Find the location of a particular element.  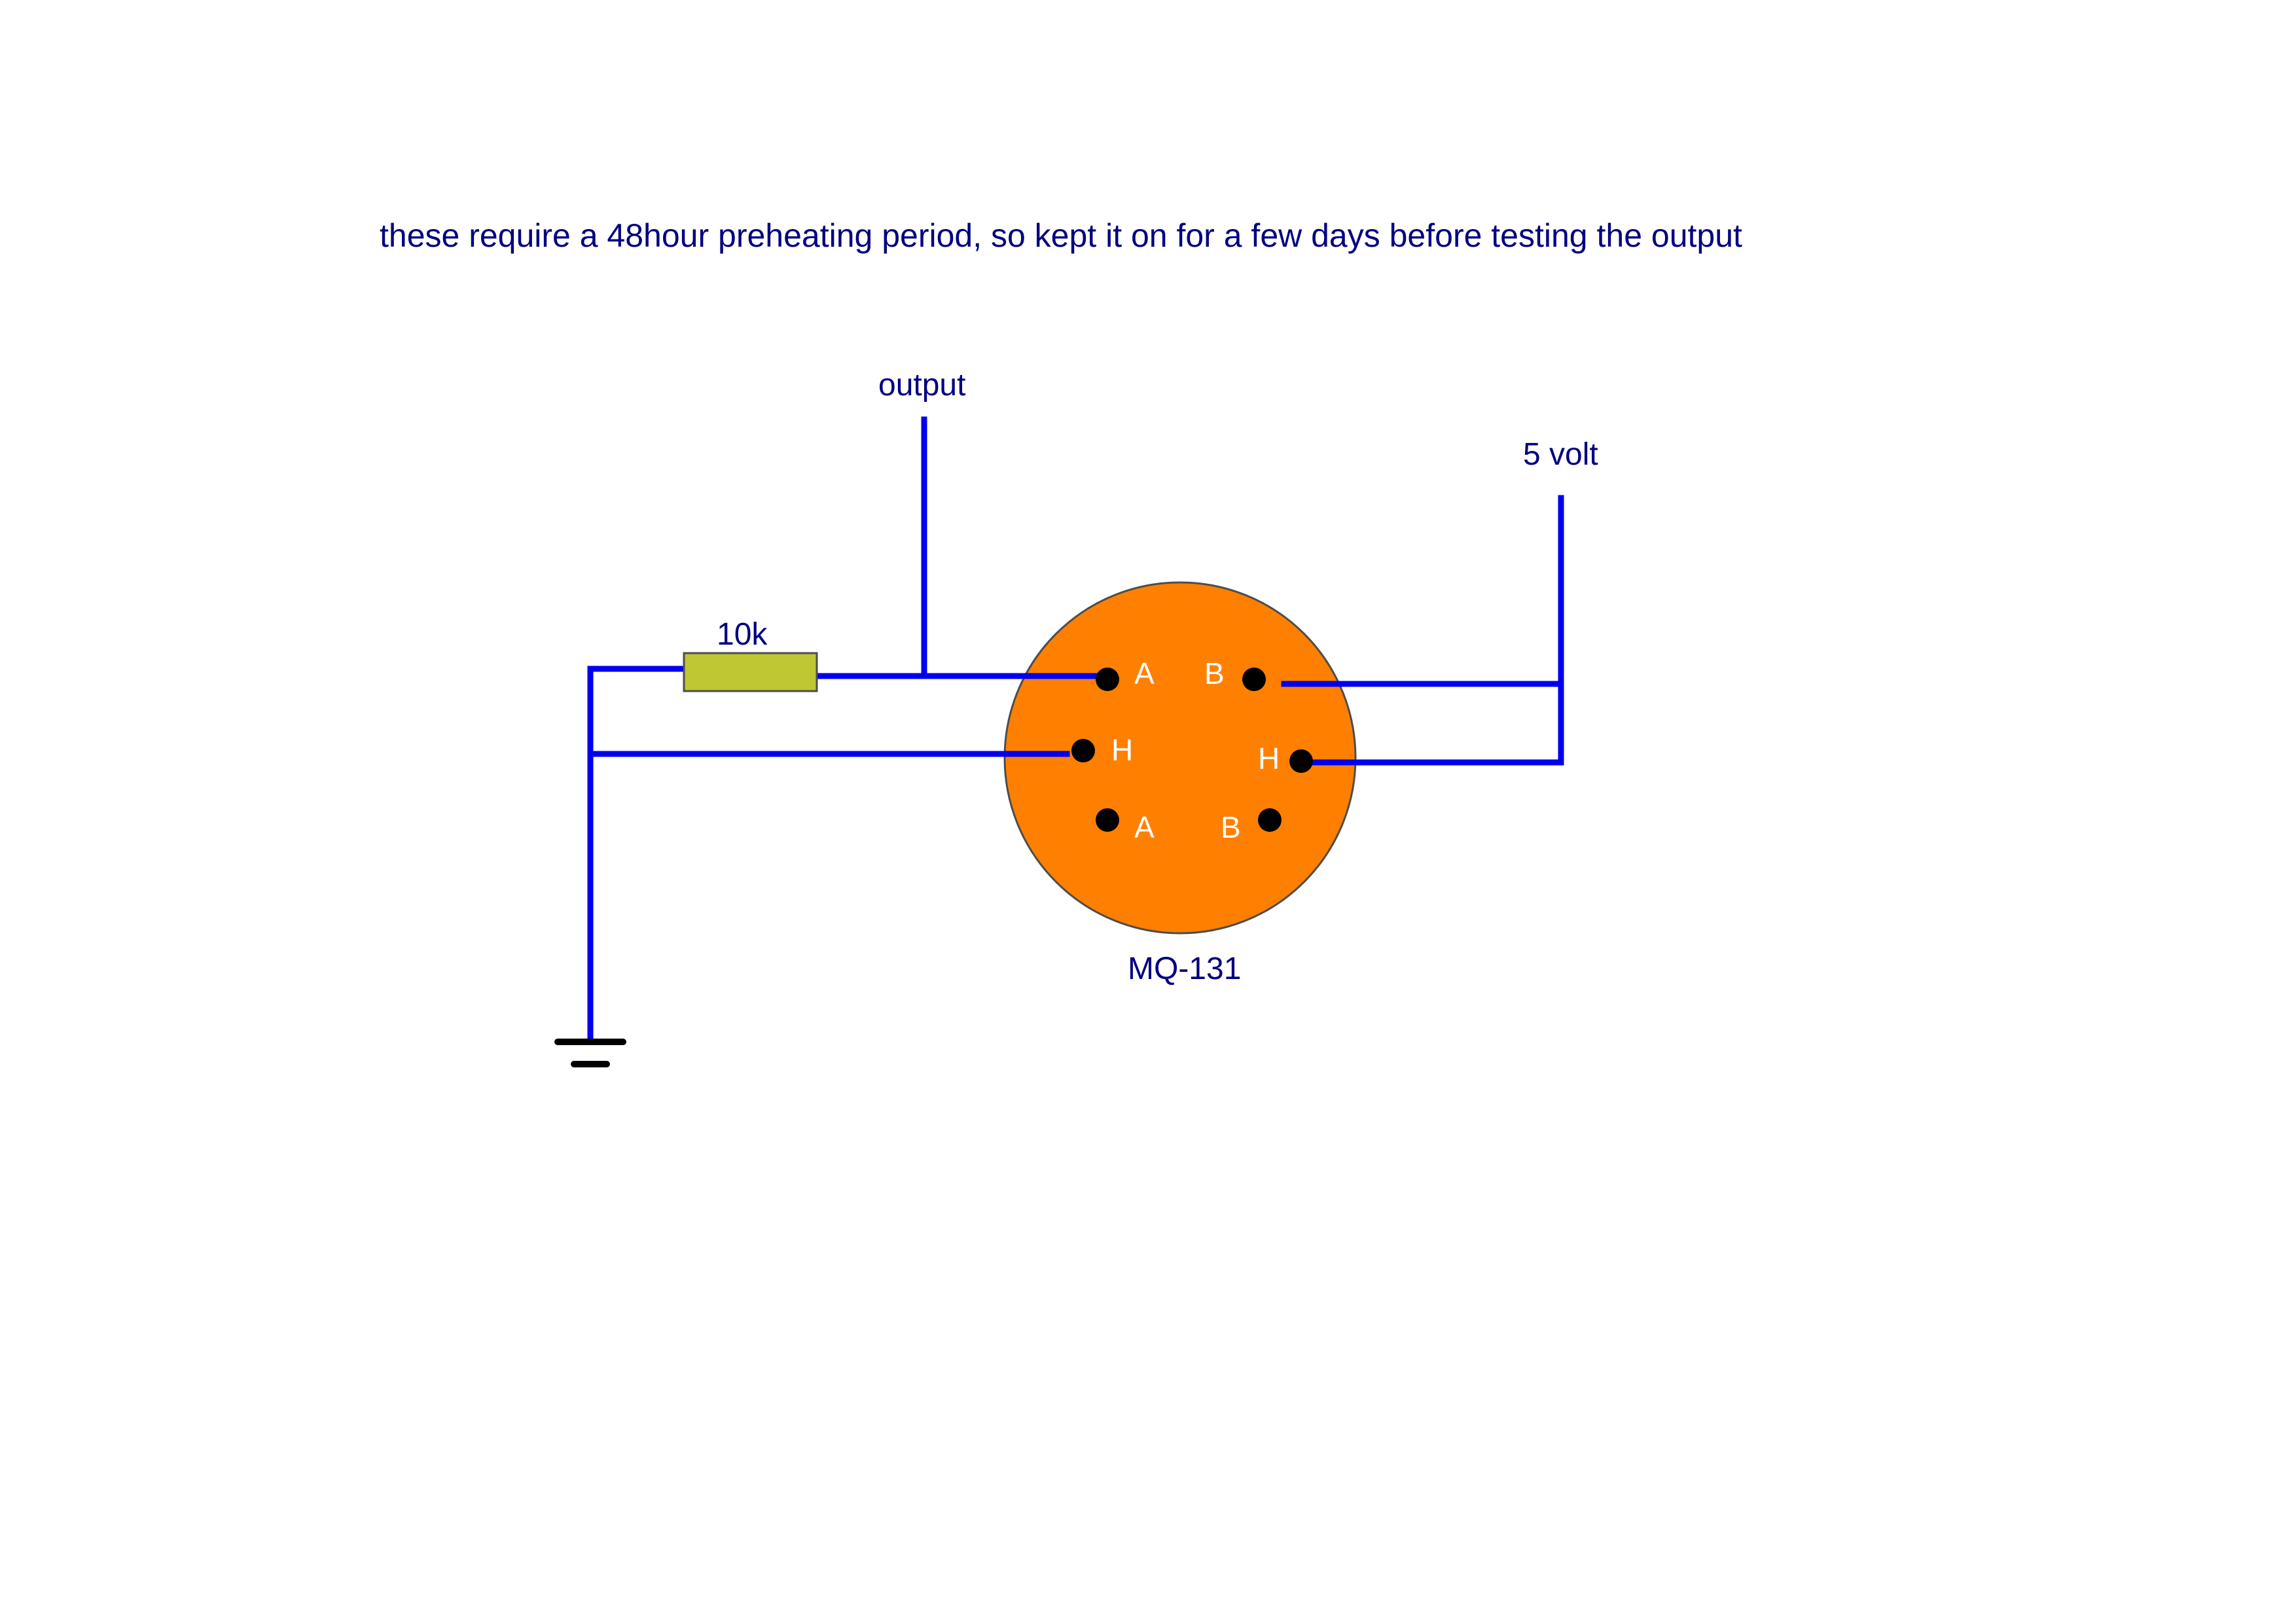

pin-h-right is located at coordinates (1301, 761).